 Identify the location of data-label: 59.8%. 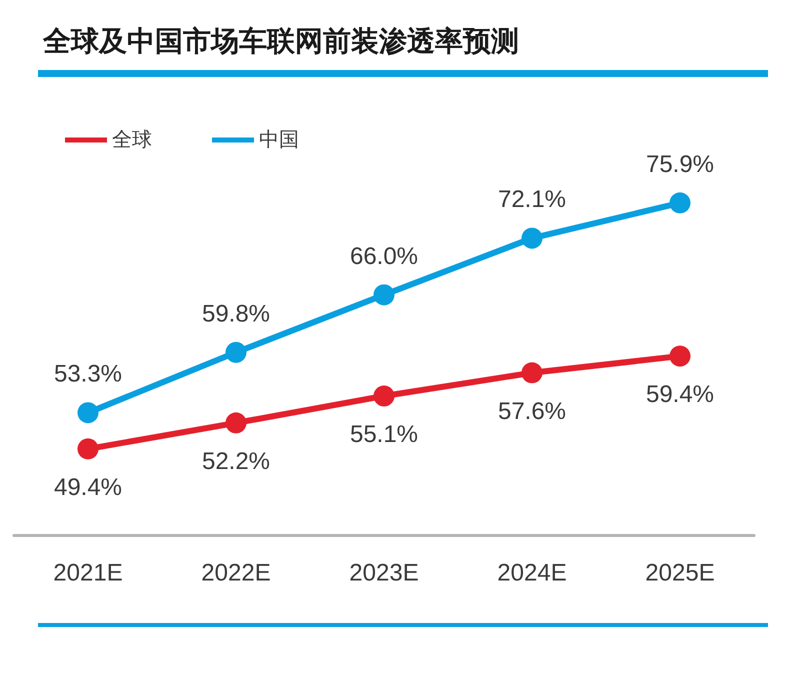
(236, 314).